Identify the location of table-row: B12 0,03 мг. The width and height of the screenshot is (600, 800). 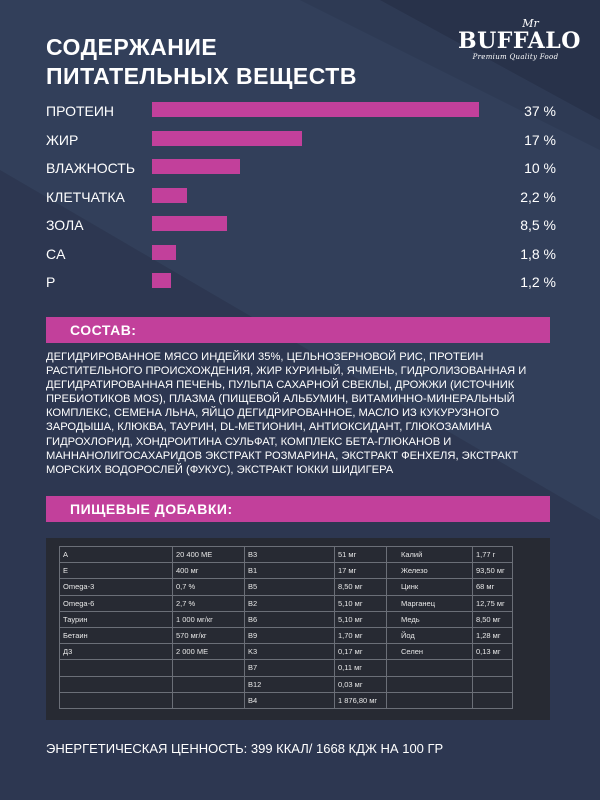
(286, 684).